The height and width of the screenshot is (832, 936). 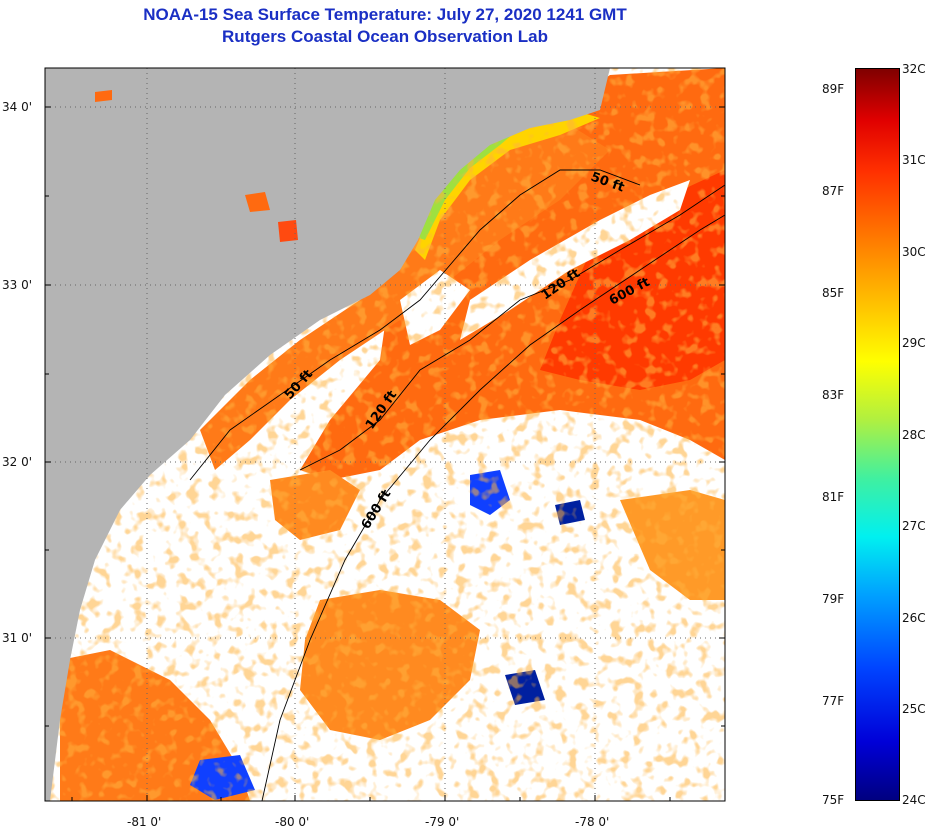 What do you see at coordinates (17, 638) in the screenshot?
I see `lat-label: 31 0'` at bounding box center [17, 638].